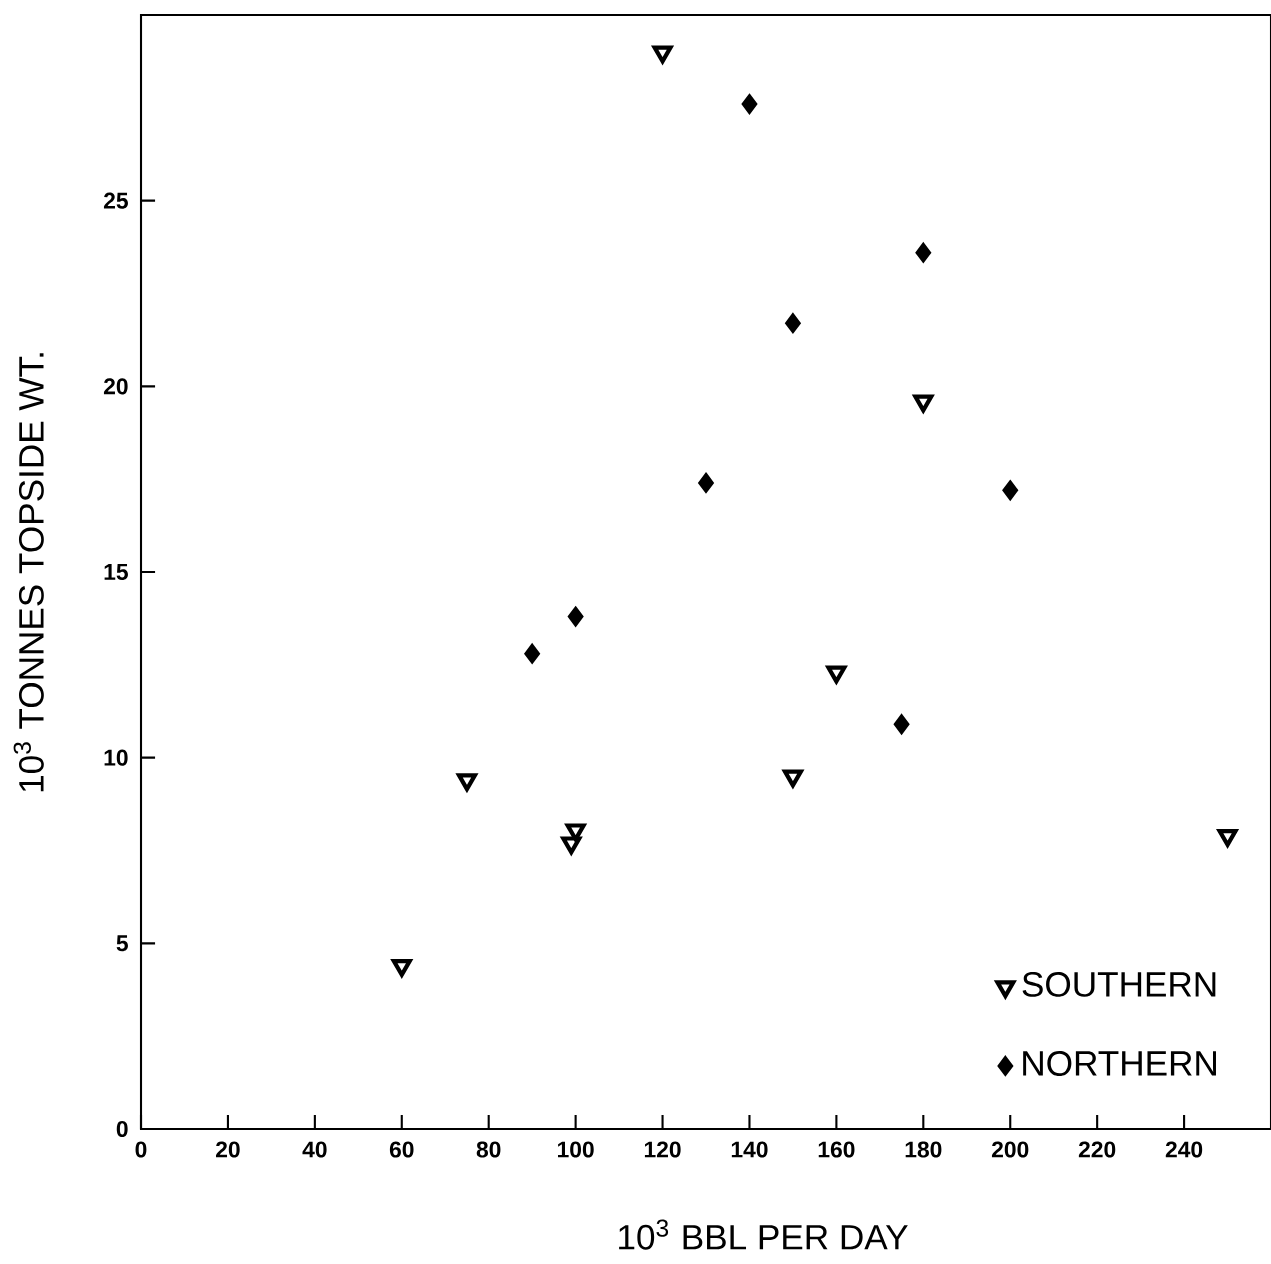  I want to click on x-tick-label: 140, so click(749, 1149).